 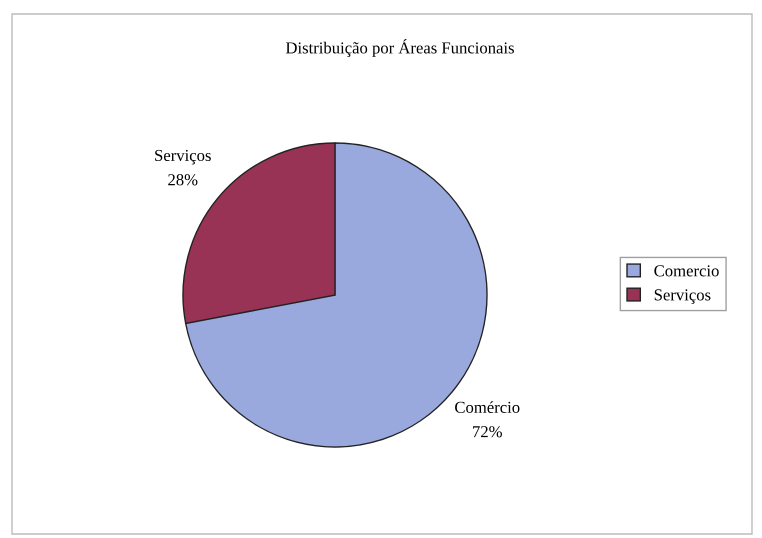 What do you see at coordinates (487, 419) in the screenshot?
I see `data-label: Comércio 72%` at bounding box center [487, 419].